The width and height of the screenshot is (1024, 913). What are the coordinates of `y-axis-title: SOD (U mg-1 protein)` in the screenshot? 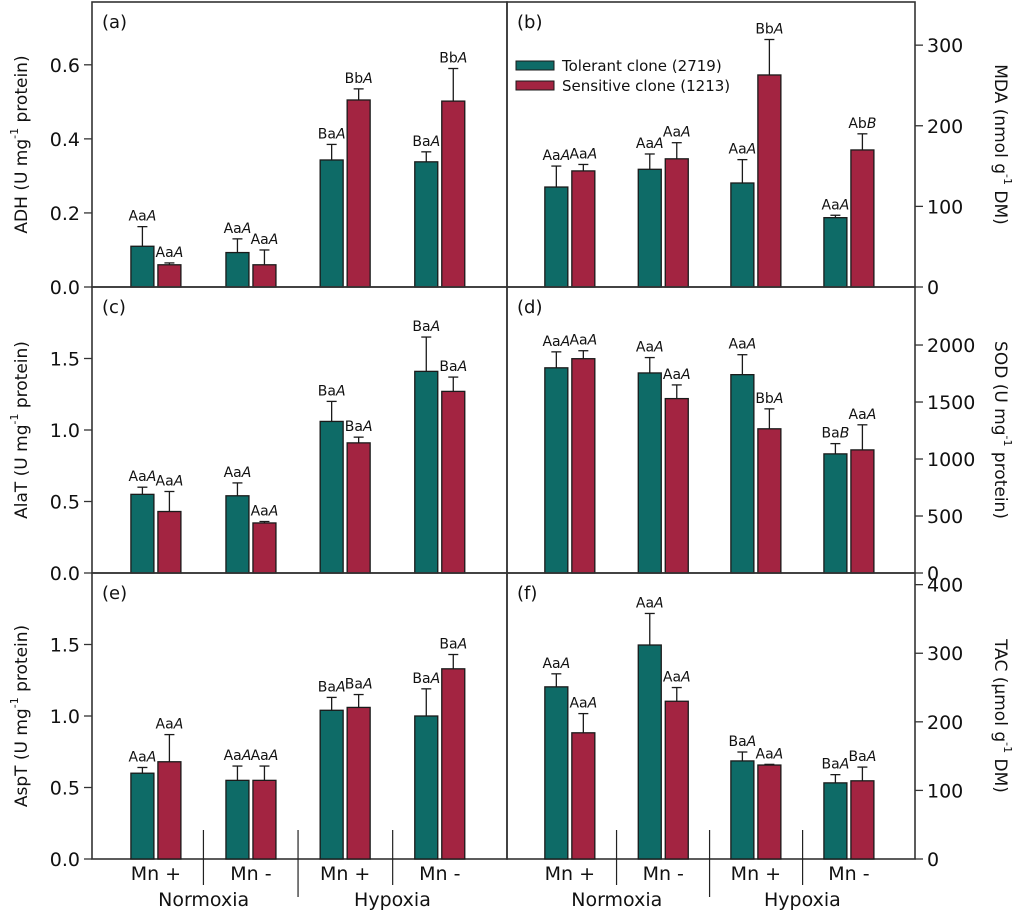 It's located at (1002, 430).